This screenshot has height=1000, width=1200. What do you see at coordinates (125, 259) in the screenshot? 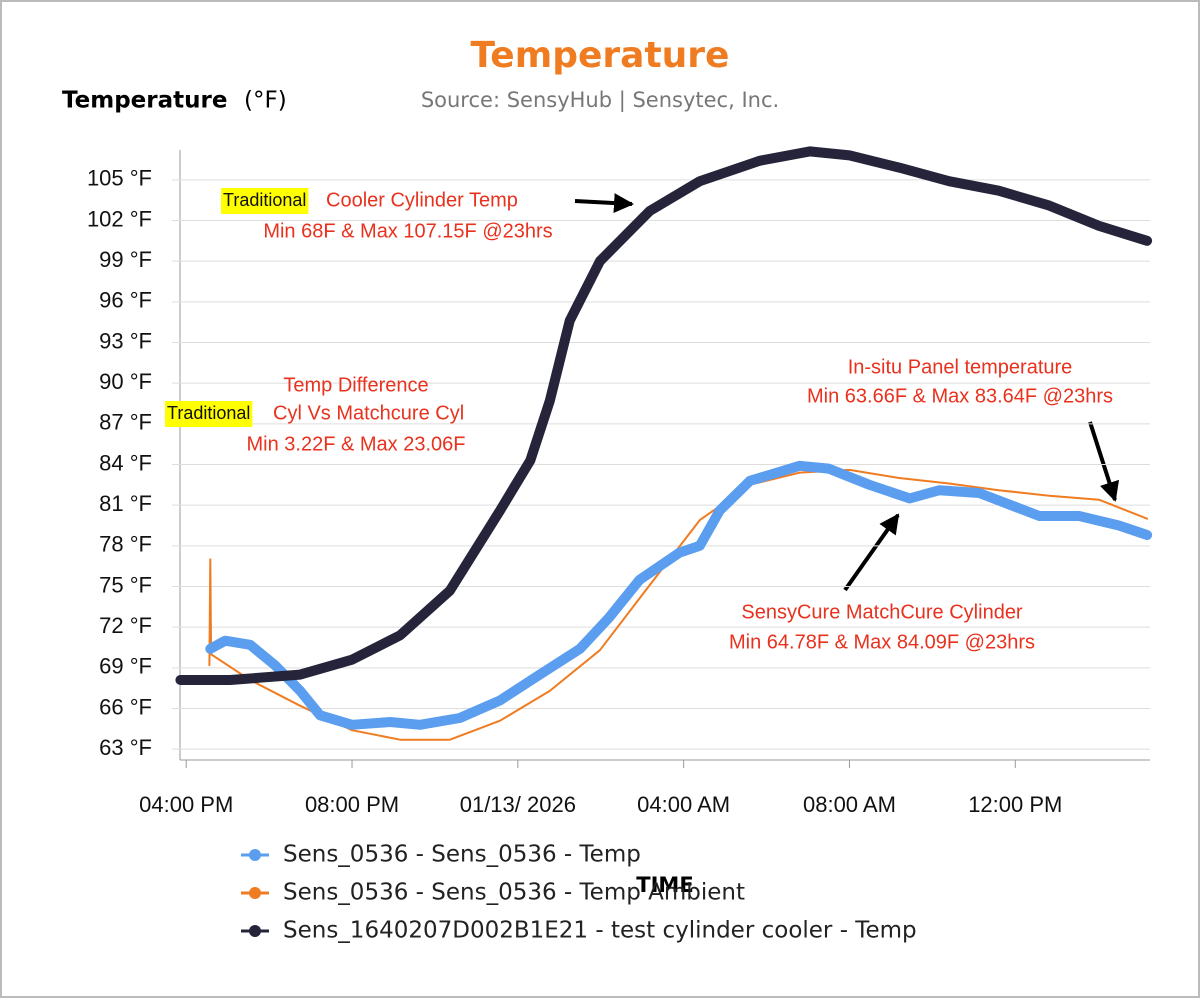
I see `y-tick-label: 99 °F` at bounding box center [125, 259].